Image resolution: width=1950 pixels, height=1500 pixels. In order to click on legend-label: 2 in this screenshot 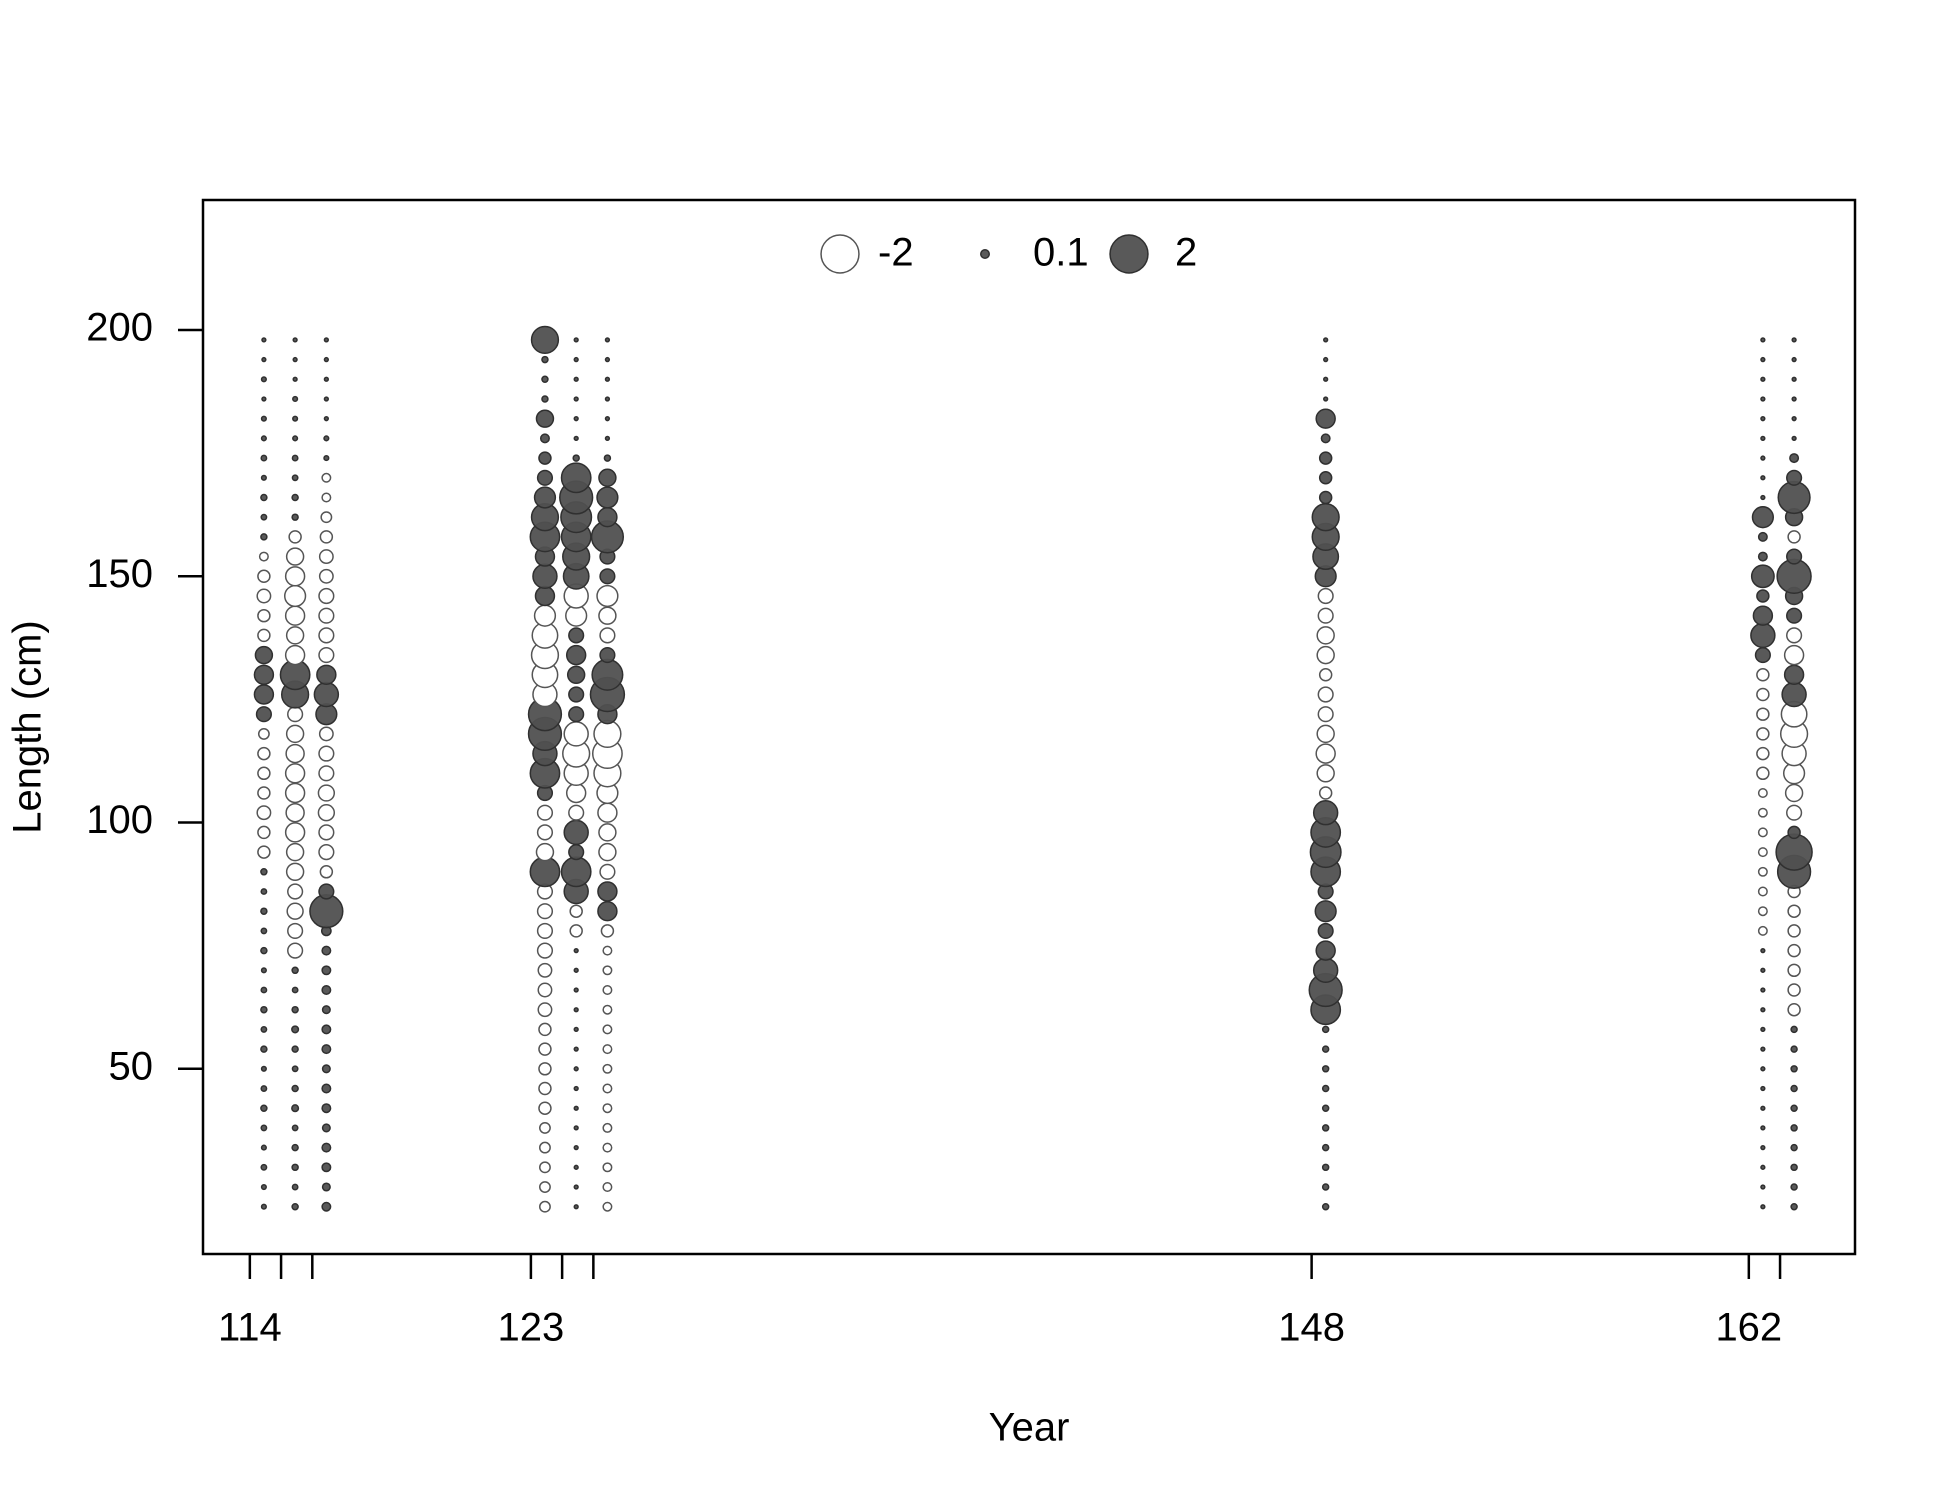, I will do `click(1186, 253)`.